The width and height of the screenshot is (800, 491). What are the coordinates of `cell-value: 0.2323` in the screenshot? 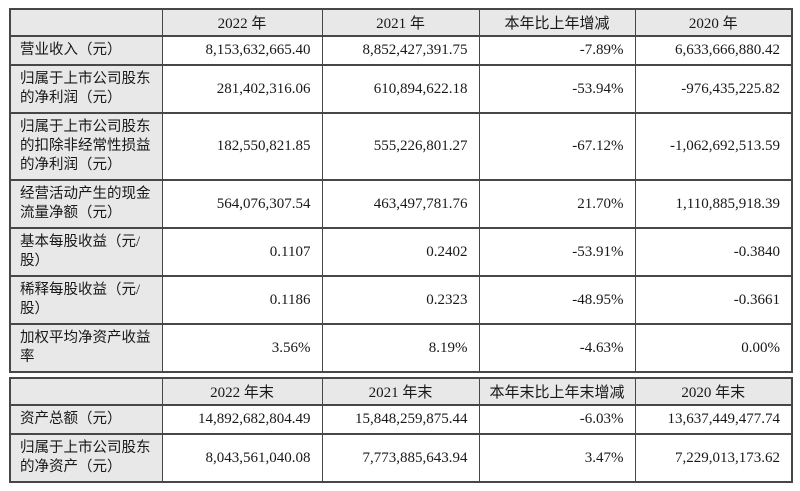 It's located at (400, 300).